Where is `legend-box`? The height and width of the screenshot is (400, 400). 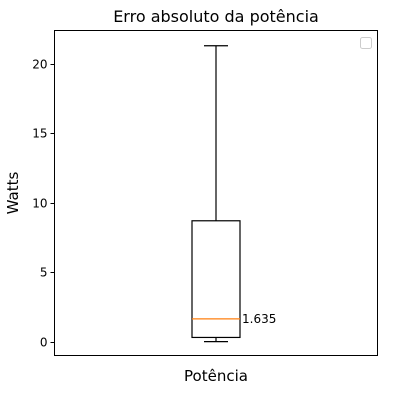 legend-box is located at coordinates (366, 43).